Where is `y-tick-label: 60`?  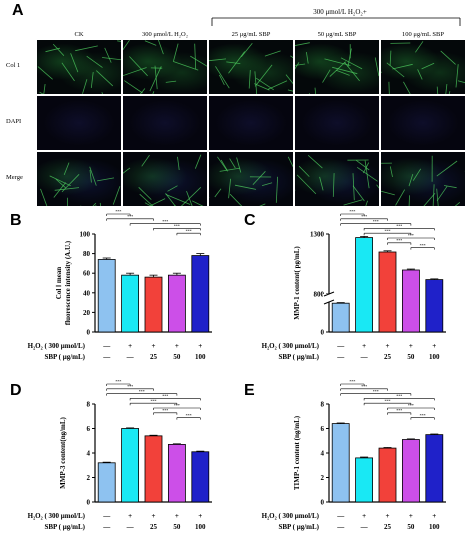
y-tick-label: 60 is located at coordinates (87, 274).